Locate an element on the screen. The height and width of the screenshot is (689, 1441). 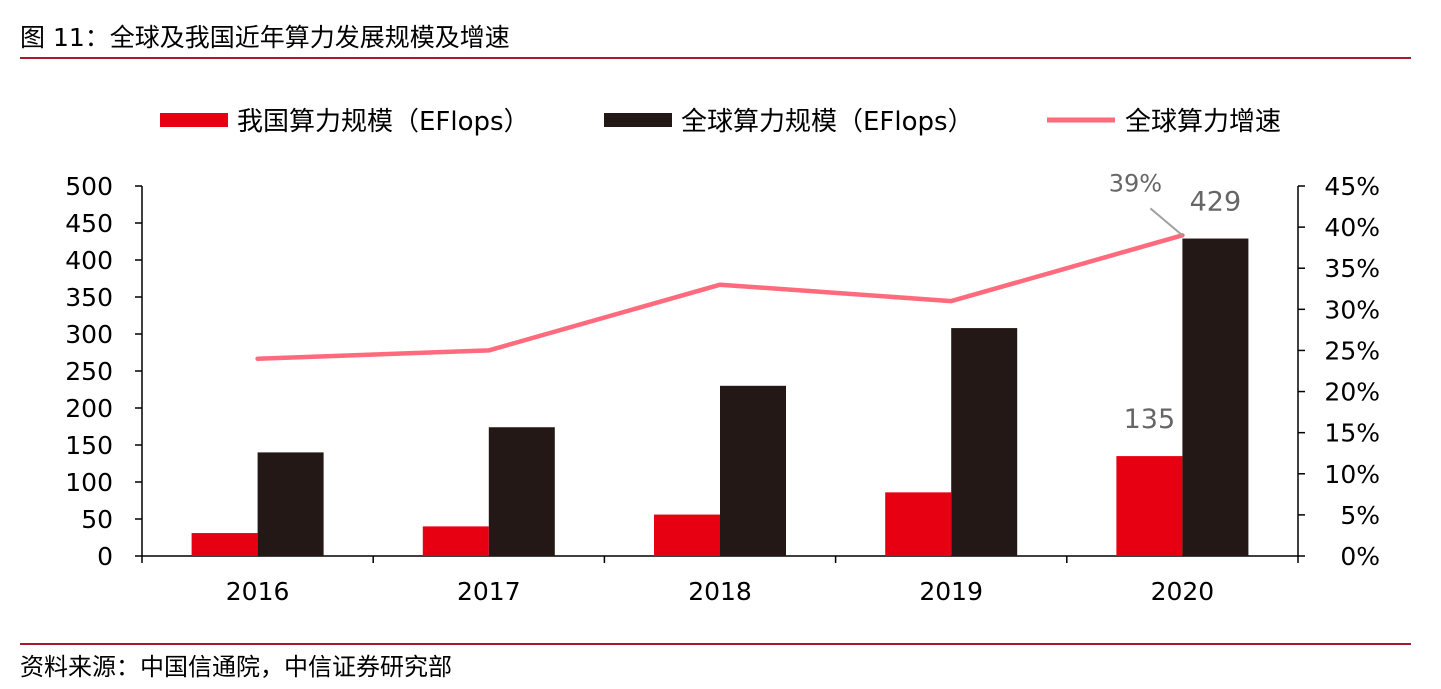
bar-global-2016 is located at coordinates (290, 504).